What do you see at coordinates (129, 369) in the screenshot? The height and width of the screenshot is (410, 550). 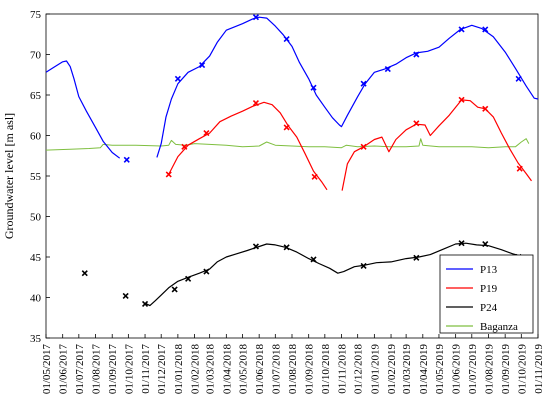 I see `x-tick-label: 01/10/2017` at bounding box center [129, 369].